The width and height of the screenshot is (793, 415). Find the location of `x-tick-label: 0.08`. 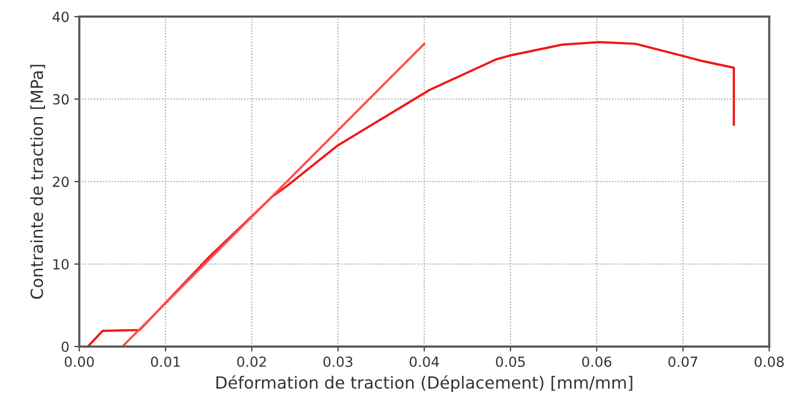

x-tick-label: 0.08 is located at coordinates (769, 361).